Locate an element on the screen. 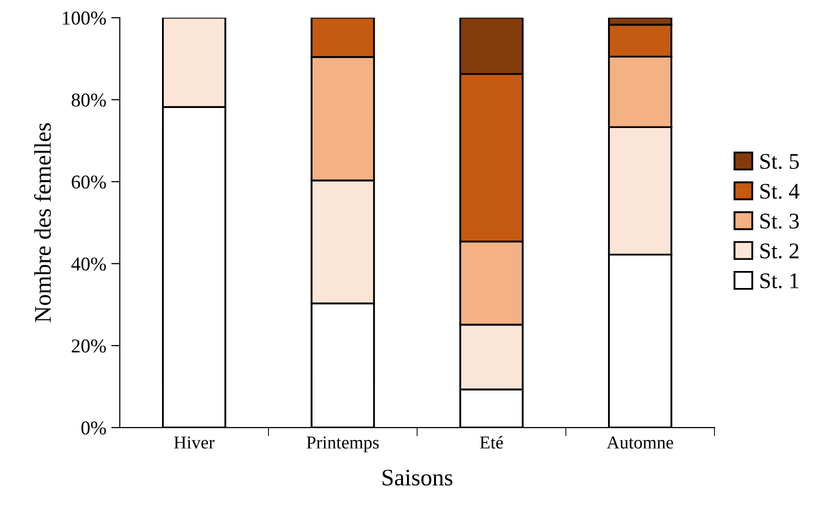  legend-label: St. 3 is located at coordinates (779, 221).